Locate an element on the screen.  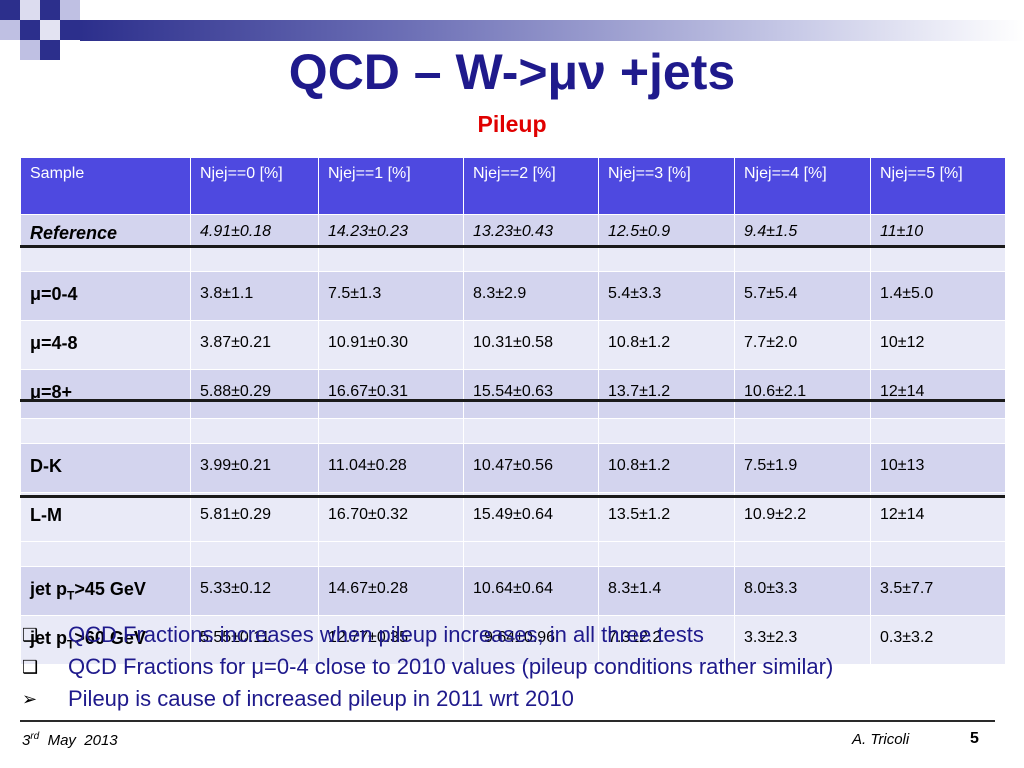
row-label: jet pT>45 GeV is located at coordinates (105, 591).